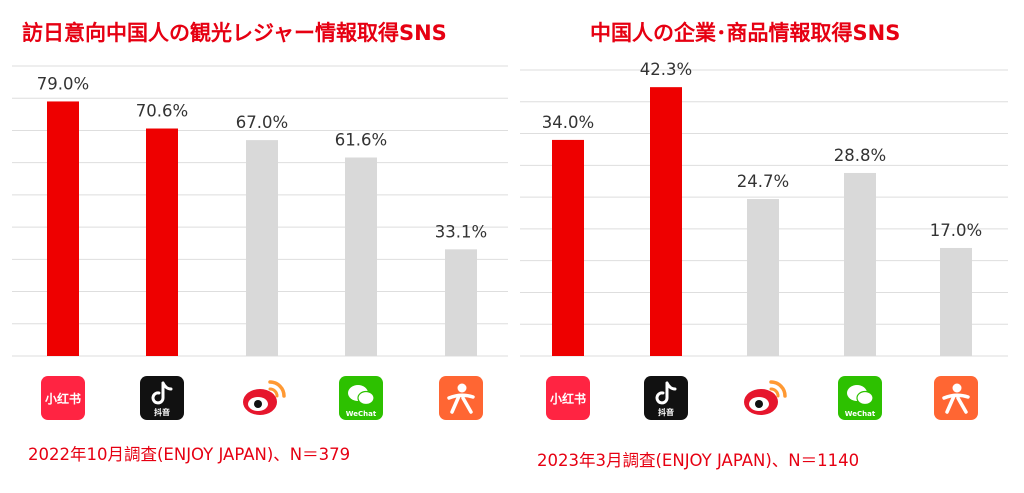 This screenshot has height=493, width=1024. Describe the element at coordinates (698, 460) in the screenshot. I see `right-footnote: 2023年3月調査(ENJOY JAPAN)、N＝1140` at that location.